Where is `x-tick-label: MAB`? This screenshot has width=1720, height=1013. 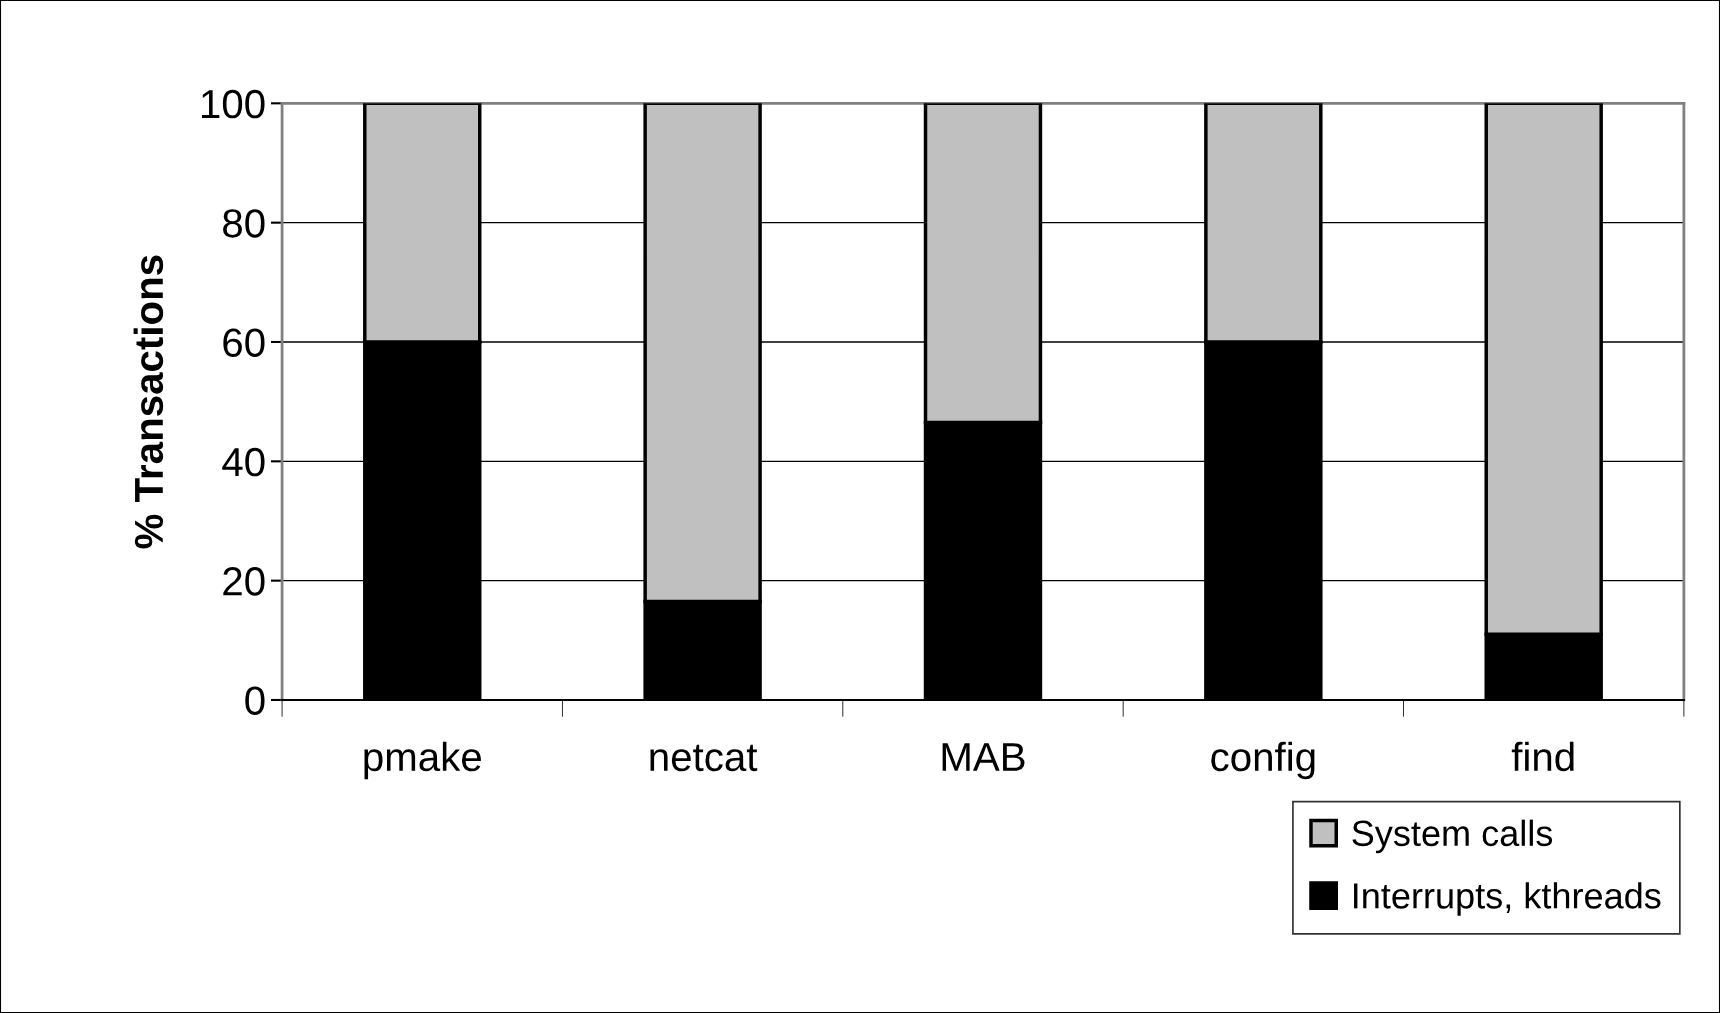 x-tick-label: MAB is located at coordinates (983, 757).